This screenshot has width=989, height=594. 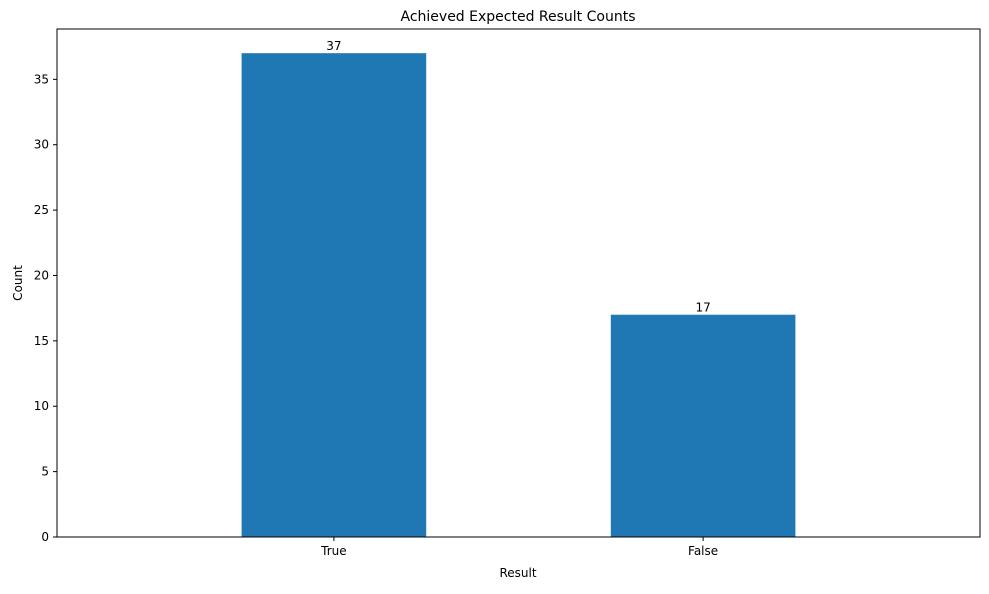 I want to click on y-tick-label: 5, so click(x=45, y=472).